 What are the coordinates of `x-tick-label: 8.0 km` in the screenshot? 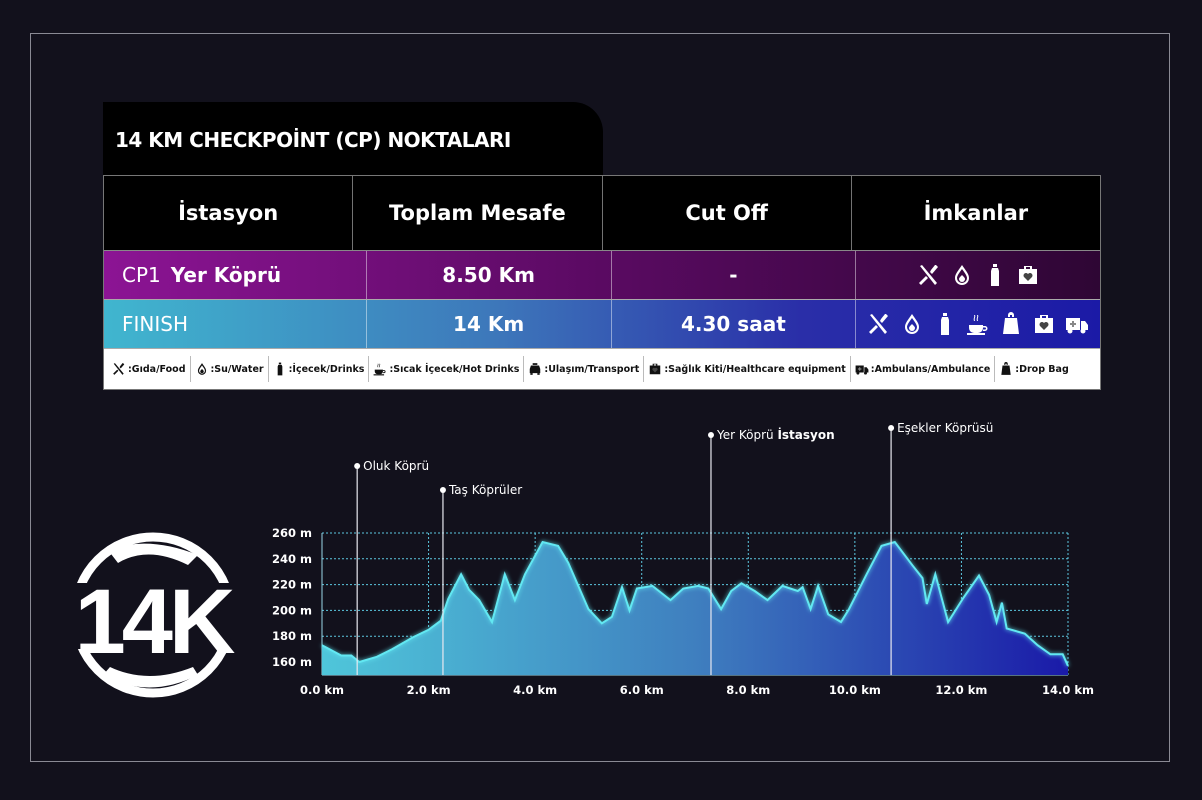 It's located at (748, 690).